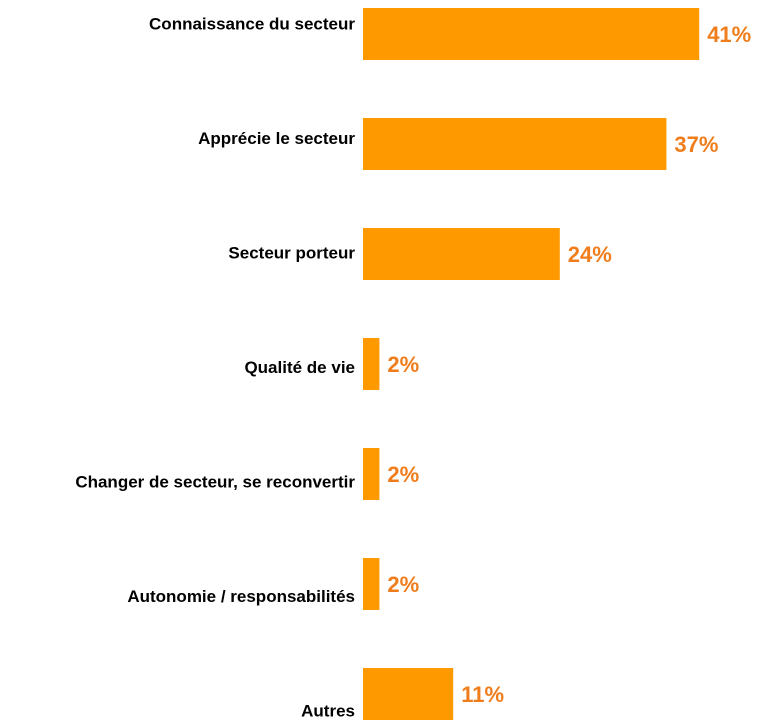 Image resolution: width=771 pixels, height=722 pixels. What do you see at coordinates (729, 34) in the screenshot?
I see `value-label: 41%` at bounding box center [729, 34].